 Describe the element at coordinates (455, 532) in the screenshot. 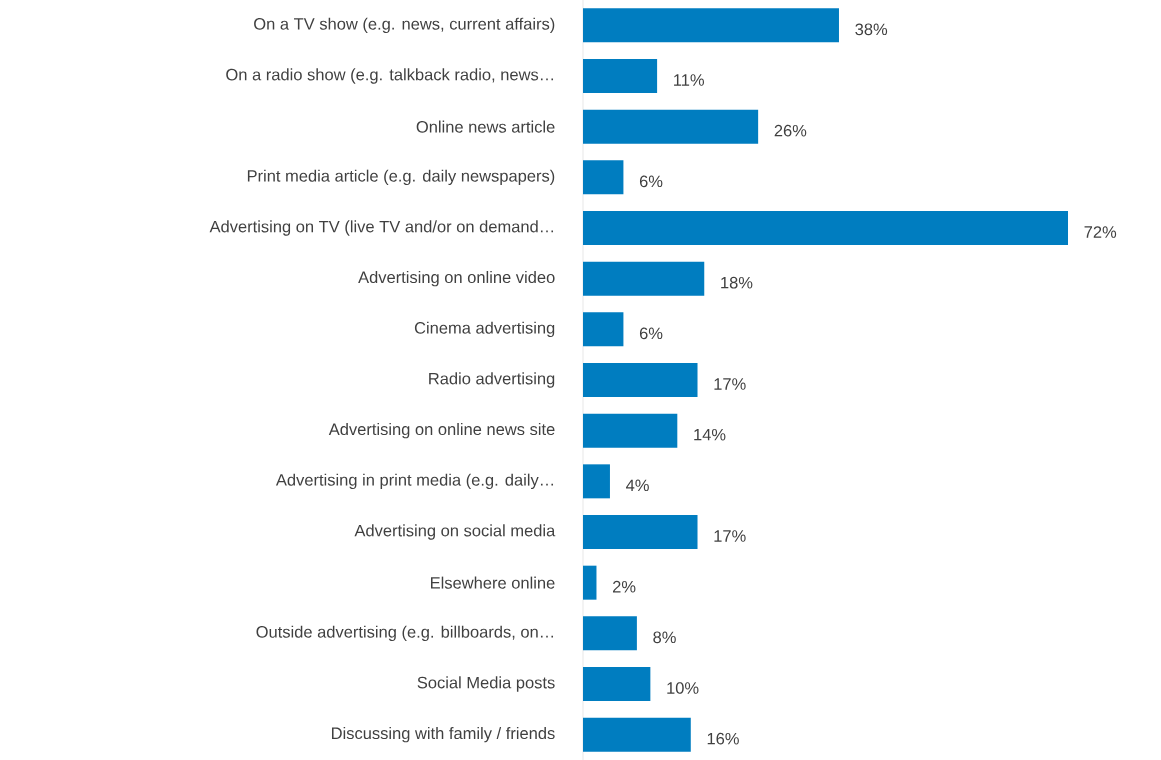

I see `y-tick-label: Advertising on social media` at that location.